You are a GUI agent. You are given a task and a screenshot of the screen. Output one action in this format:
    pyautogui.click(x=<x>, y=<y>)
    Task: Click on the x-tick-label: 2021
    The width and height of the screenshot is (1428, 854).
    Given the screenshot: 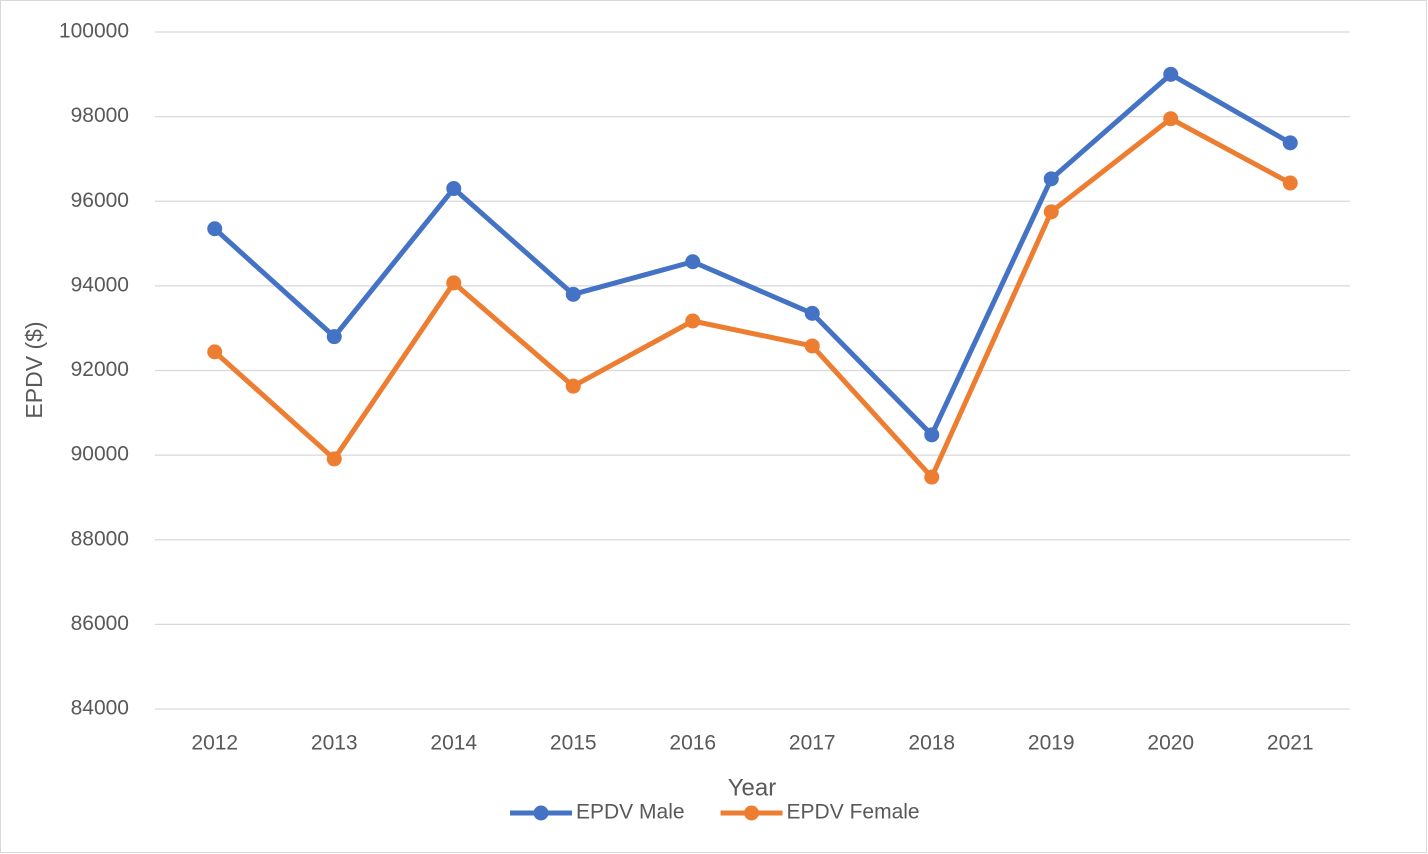 What is the action you would take?
    pyautogui.click(x=1290, y=743)
    